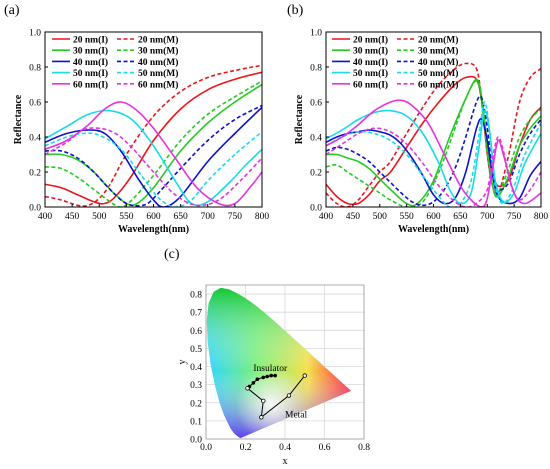 This screenshot has height=469, width=550. I want to click on y-tick-label-c-4: 0.4, so click(196, 368).